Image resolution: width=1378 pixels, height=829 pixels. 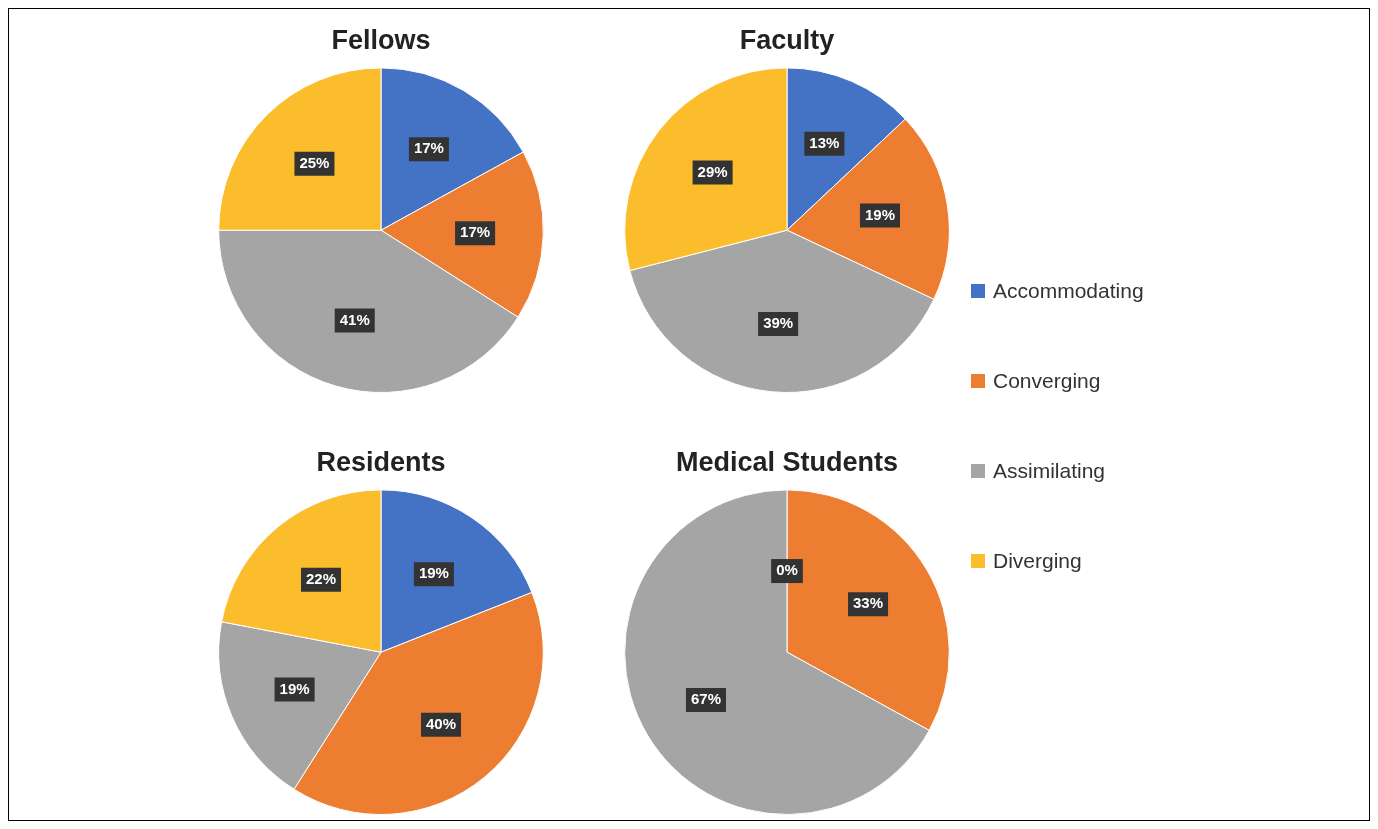 I want to click on legend-label: Accommodating, so click(x=1068, y=291).